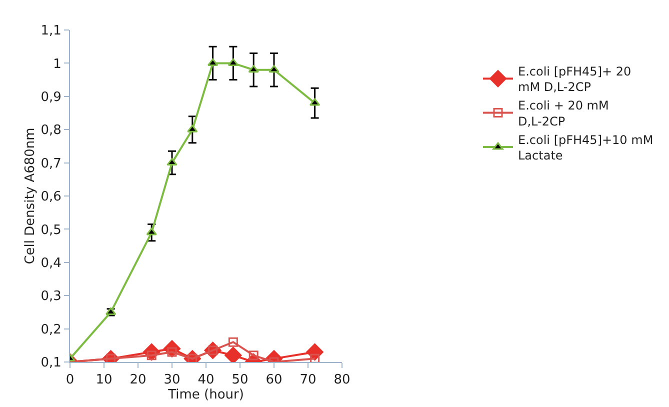 The image size is (669, 407). Describe the element at coordinates (51, 296) in the screenshot. I see `y-tick-label: 0,3` at that location.